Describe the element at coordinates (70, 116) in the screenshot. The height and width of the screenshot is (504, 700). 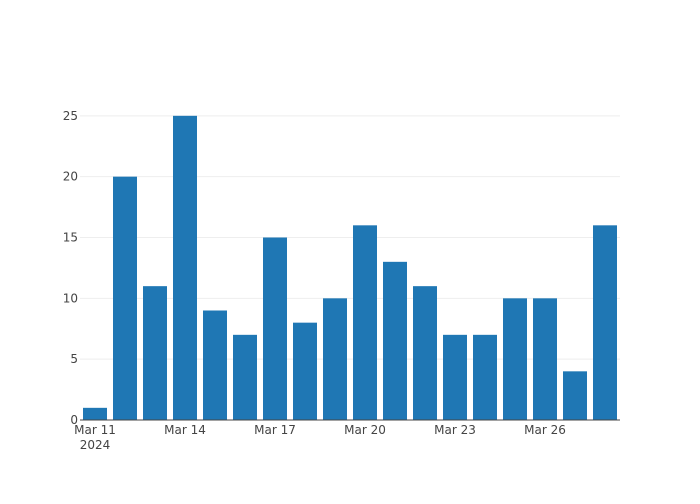
I see `y-tick-label: 25` at that location.